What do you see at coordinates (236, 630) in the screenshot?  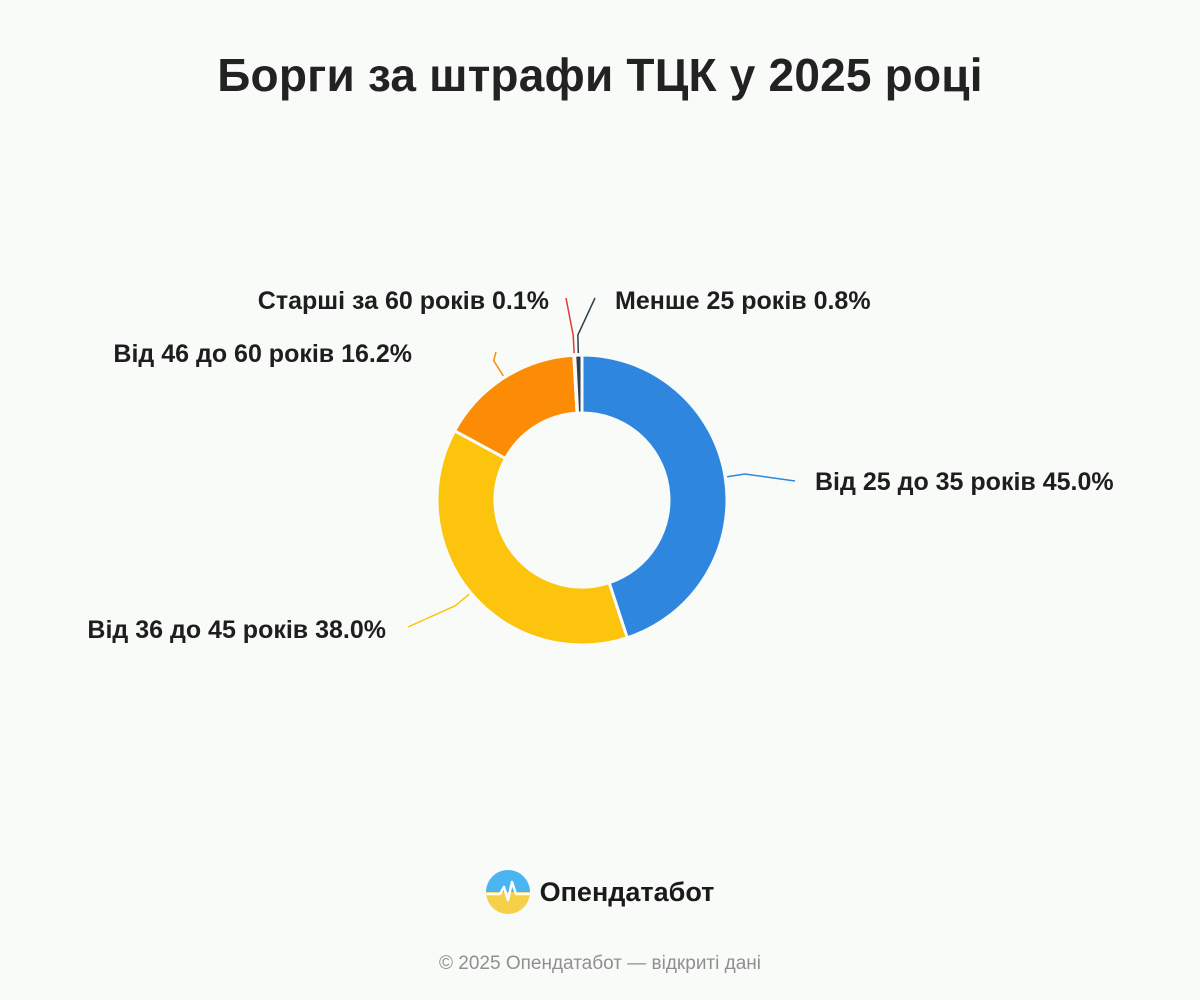 I see `slice-label: Від 36 до 45 років 38.0%` at bounding box center [236, 630].